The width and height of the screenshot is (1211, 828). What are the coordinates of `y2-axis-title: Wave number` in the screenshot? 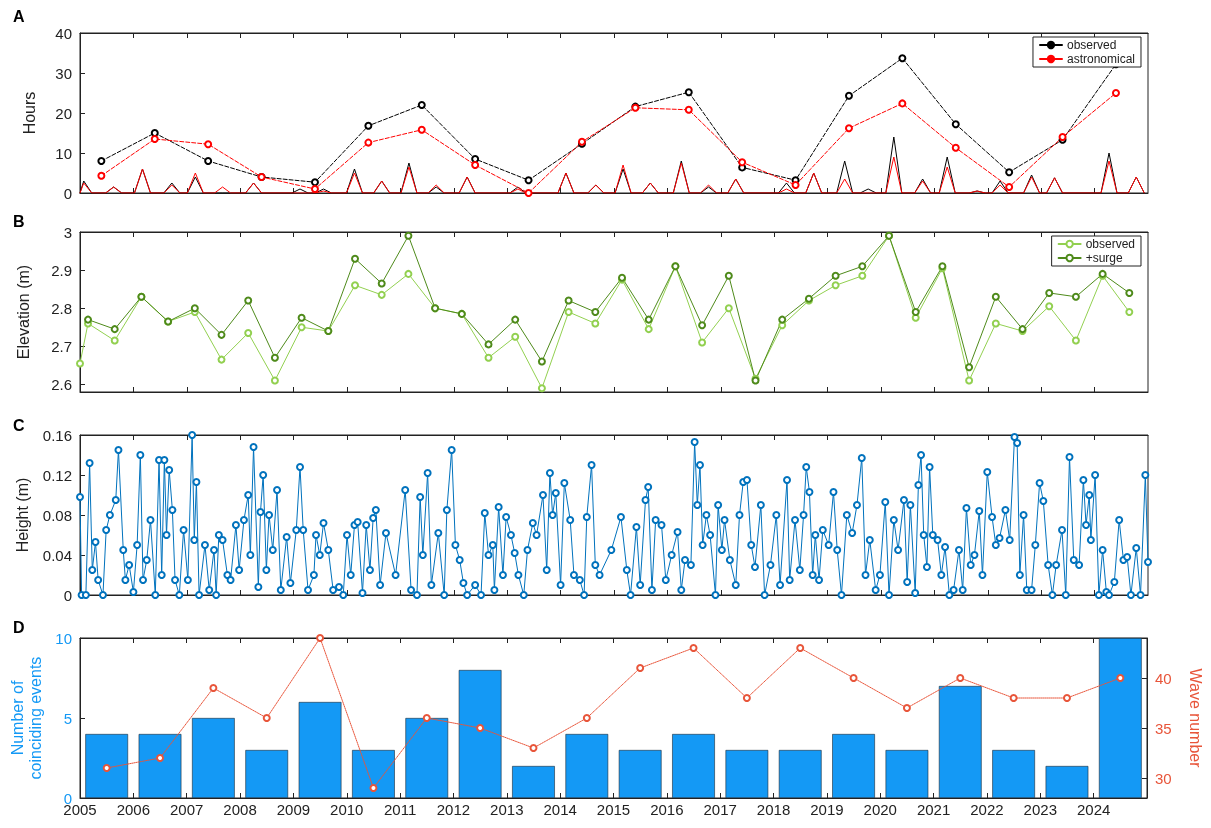 It's located at (1195, 718).